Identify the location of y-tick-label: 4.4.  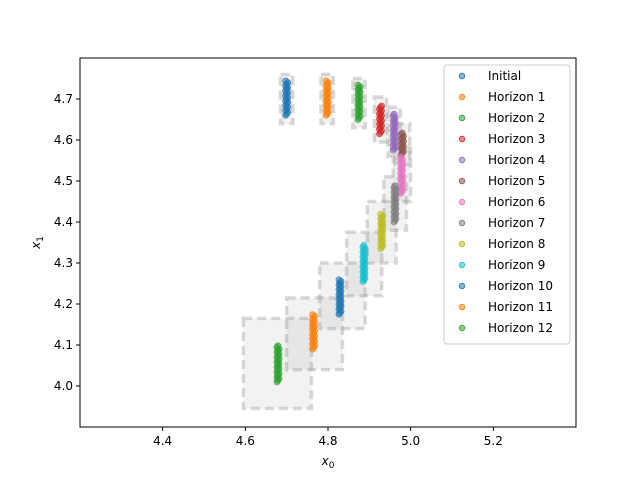
(63, 222).